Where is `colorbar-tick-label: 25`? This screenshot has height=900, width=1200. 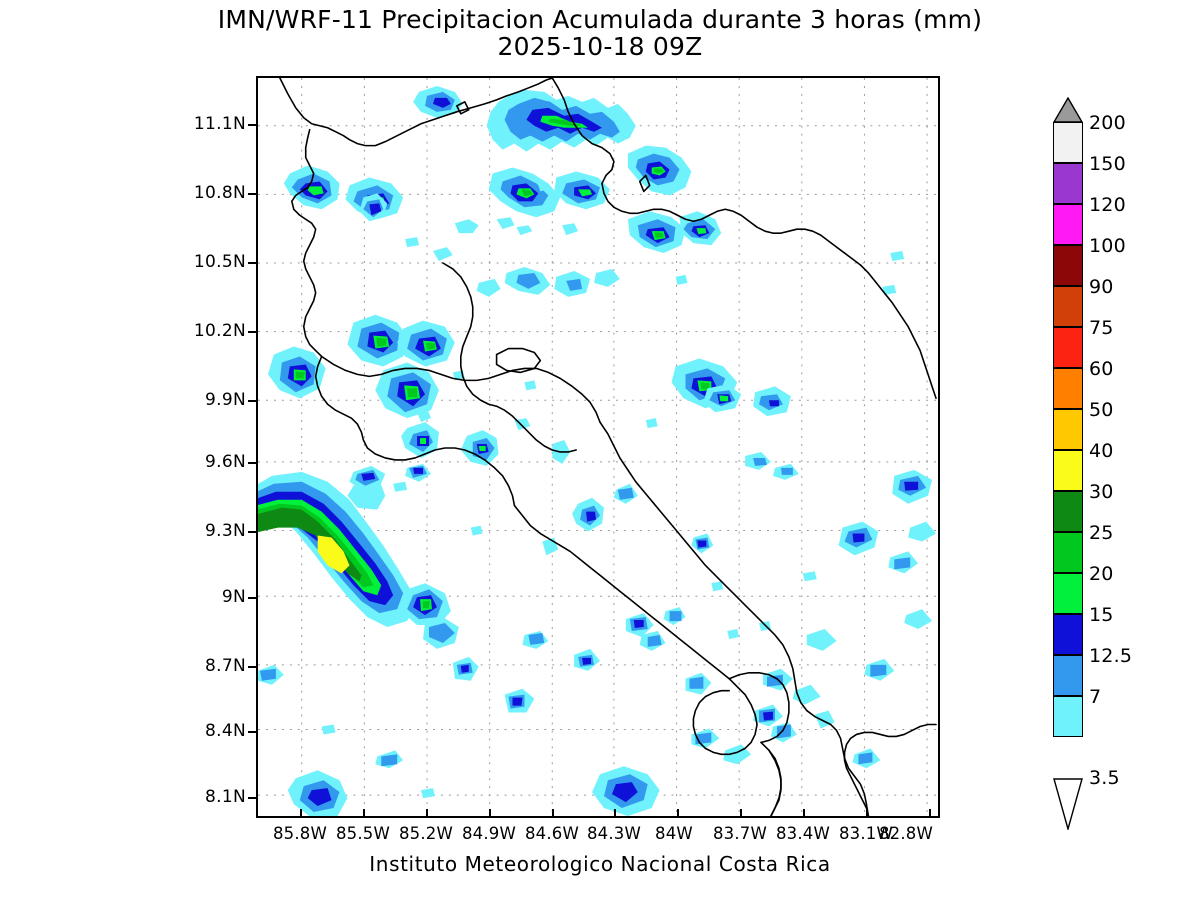
colorbar-tick-label: 25 is located at coordinates (1101, 533).